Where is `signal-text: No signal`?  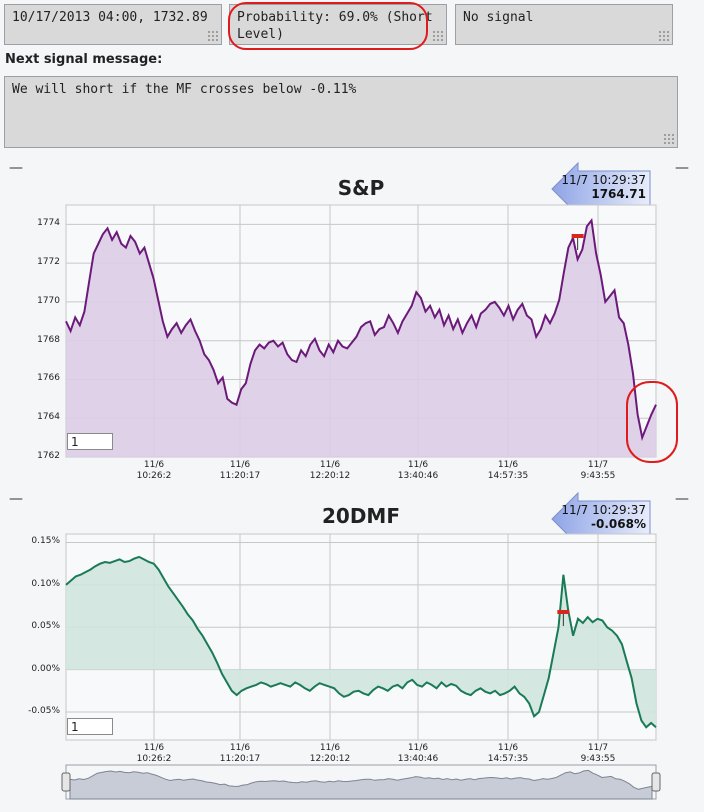
signal-text: No signal is located at coordinates (498, 17).